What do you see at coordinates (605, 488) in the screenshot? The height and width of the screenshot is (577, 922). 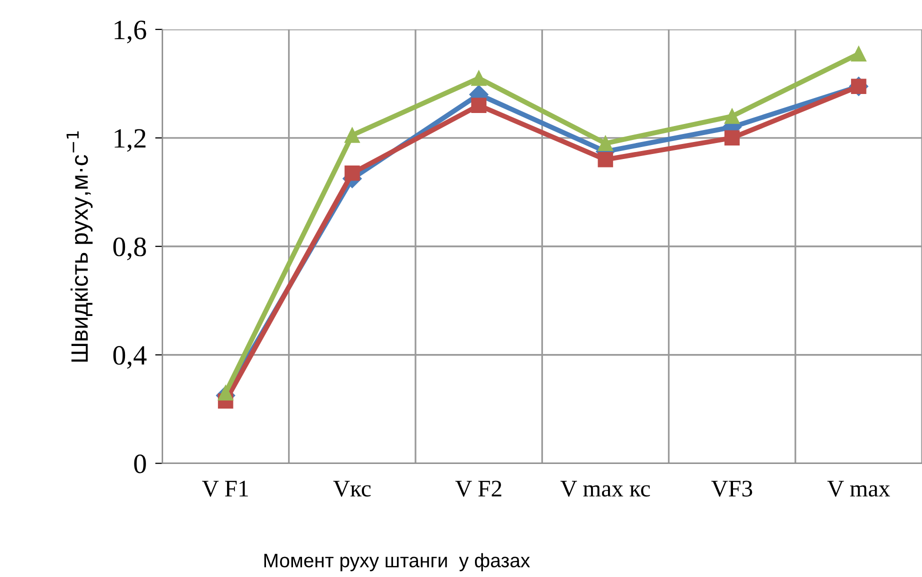 I see `x-tick-label: V max кс` at bounding box center [605, 488].